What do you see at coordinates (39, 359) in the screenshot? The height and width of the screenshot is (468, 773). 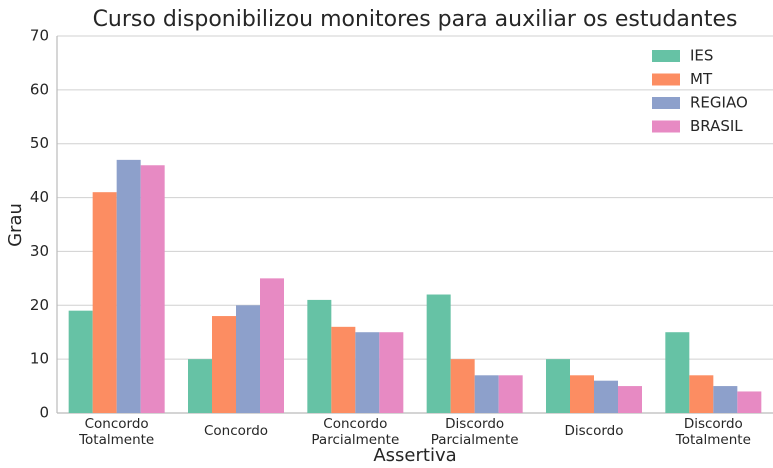 I see `y-tick-label: 10` at bounding box center [39, 359].